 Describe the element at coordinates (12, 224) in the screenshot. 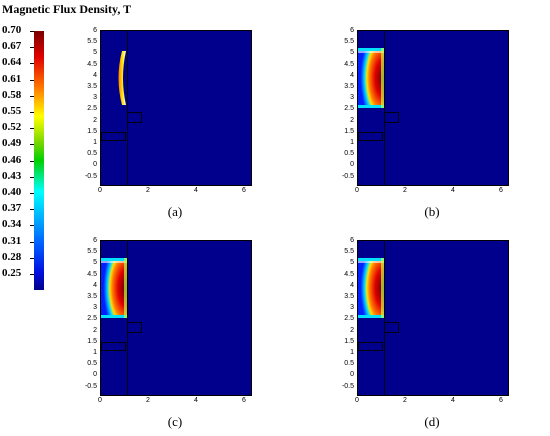

I see `colorbar-tick-label: 0.34` at that location.